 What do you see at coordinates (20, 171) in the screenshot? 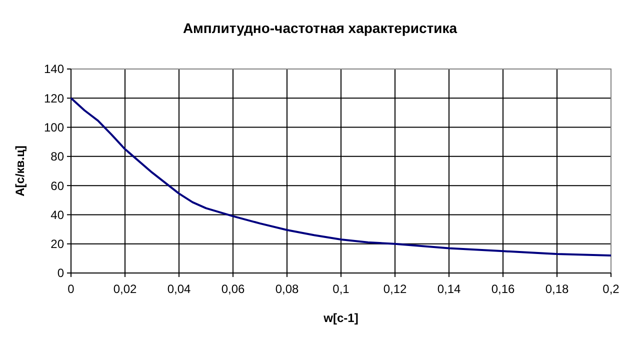
I see `y-axis-title: A[c/кв.ц]` at bounding box center [20, 171].